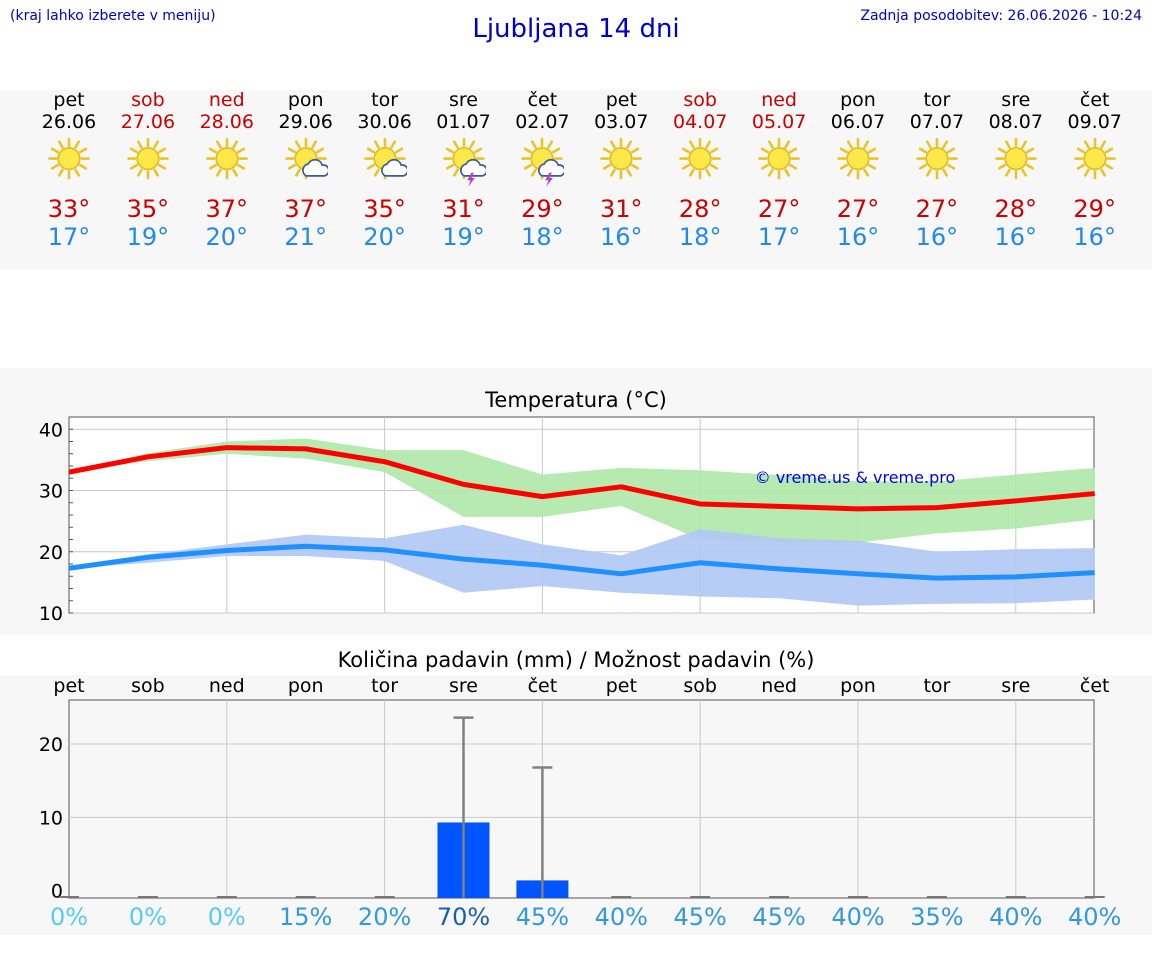  I want to click on day-date: 07.07, so click(937, 122).